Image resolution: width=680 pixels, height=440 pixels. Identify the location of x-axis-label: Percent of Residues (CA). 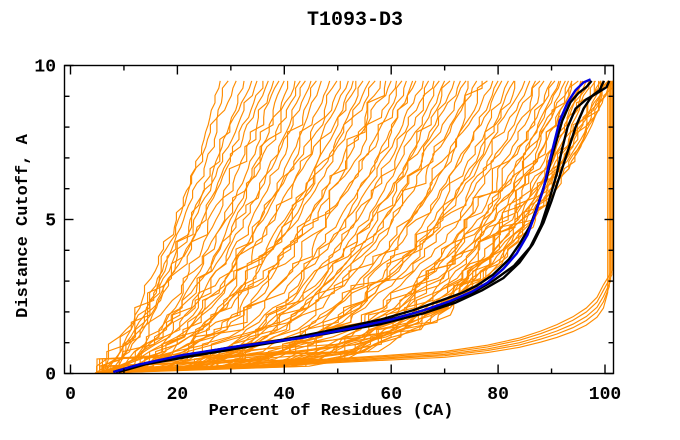
(331, 411).